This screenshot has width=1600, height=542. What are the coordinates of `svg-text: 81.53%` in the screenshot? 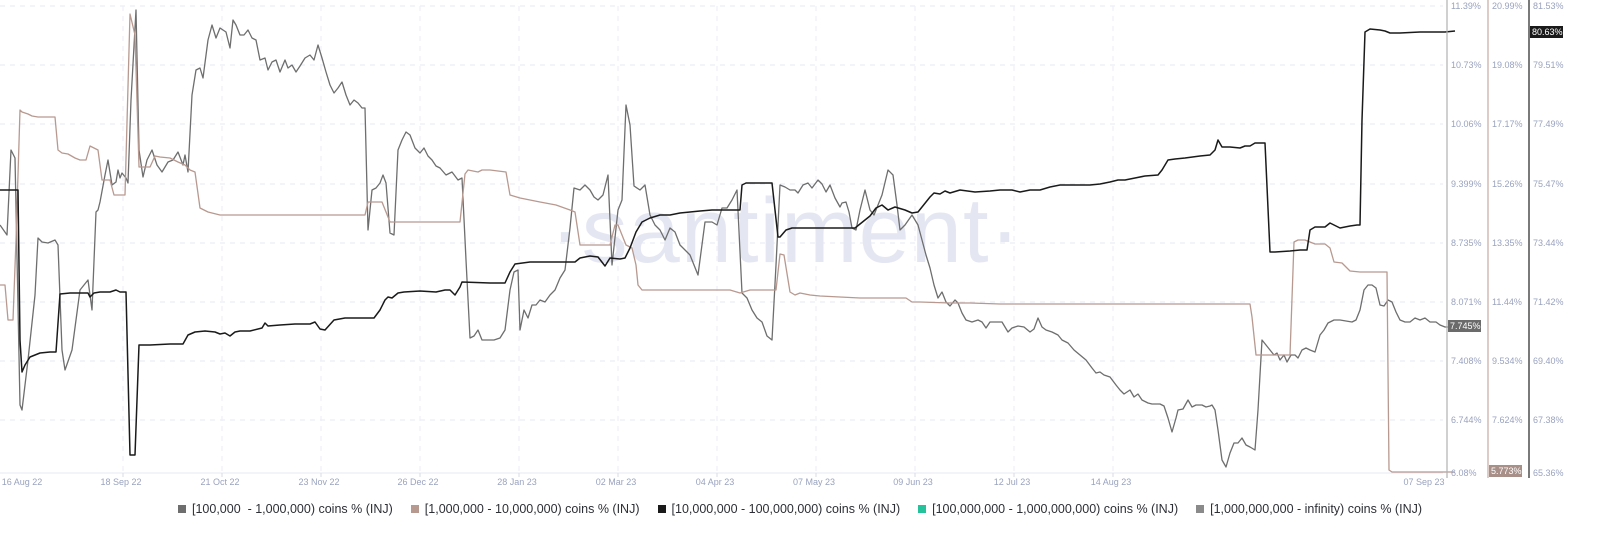 It's located at (1548, 6).